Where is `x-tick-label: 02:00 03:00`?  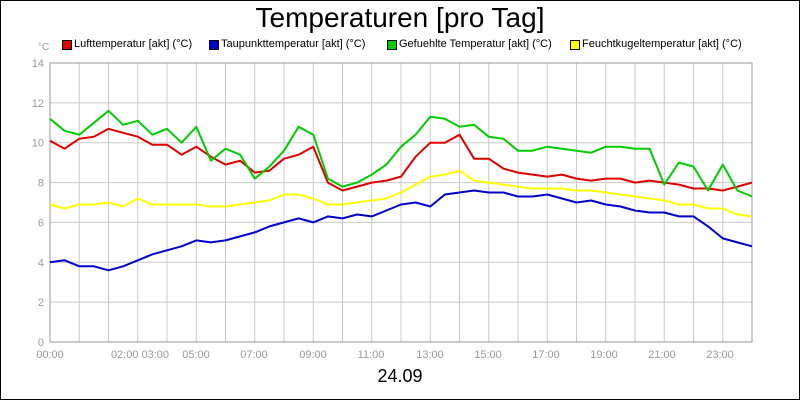
x-tick-label: 02:00 03:00 is located at coordinates (140, 355).